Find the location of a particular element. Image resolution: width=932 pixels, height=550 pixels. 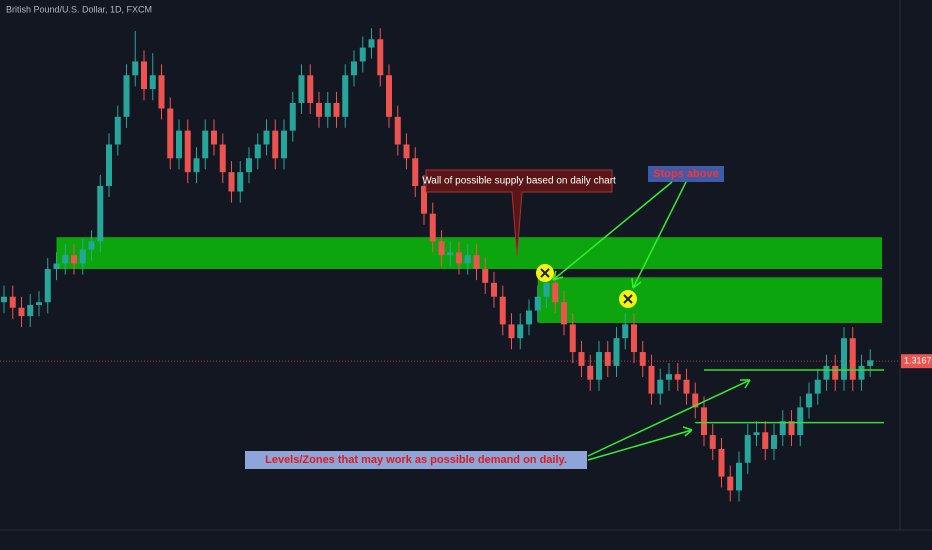

label-box is located at coordinates (416, 460).